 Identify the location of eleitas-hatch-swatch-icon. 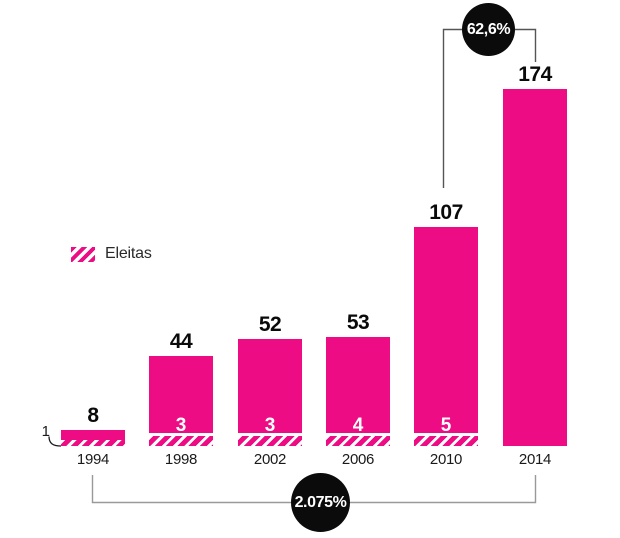
(83, 254).